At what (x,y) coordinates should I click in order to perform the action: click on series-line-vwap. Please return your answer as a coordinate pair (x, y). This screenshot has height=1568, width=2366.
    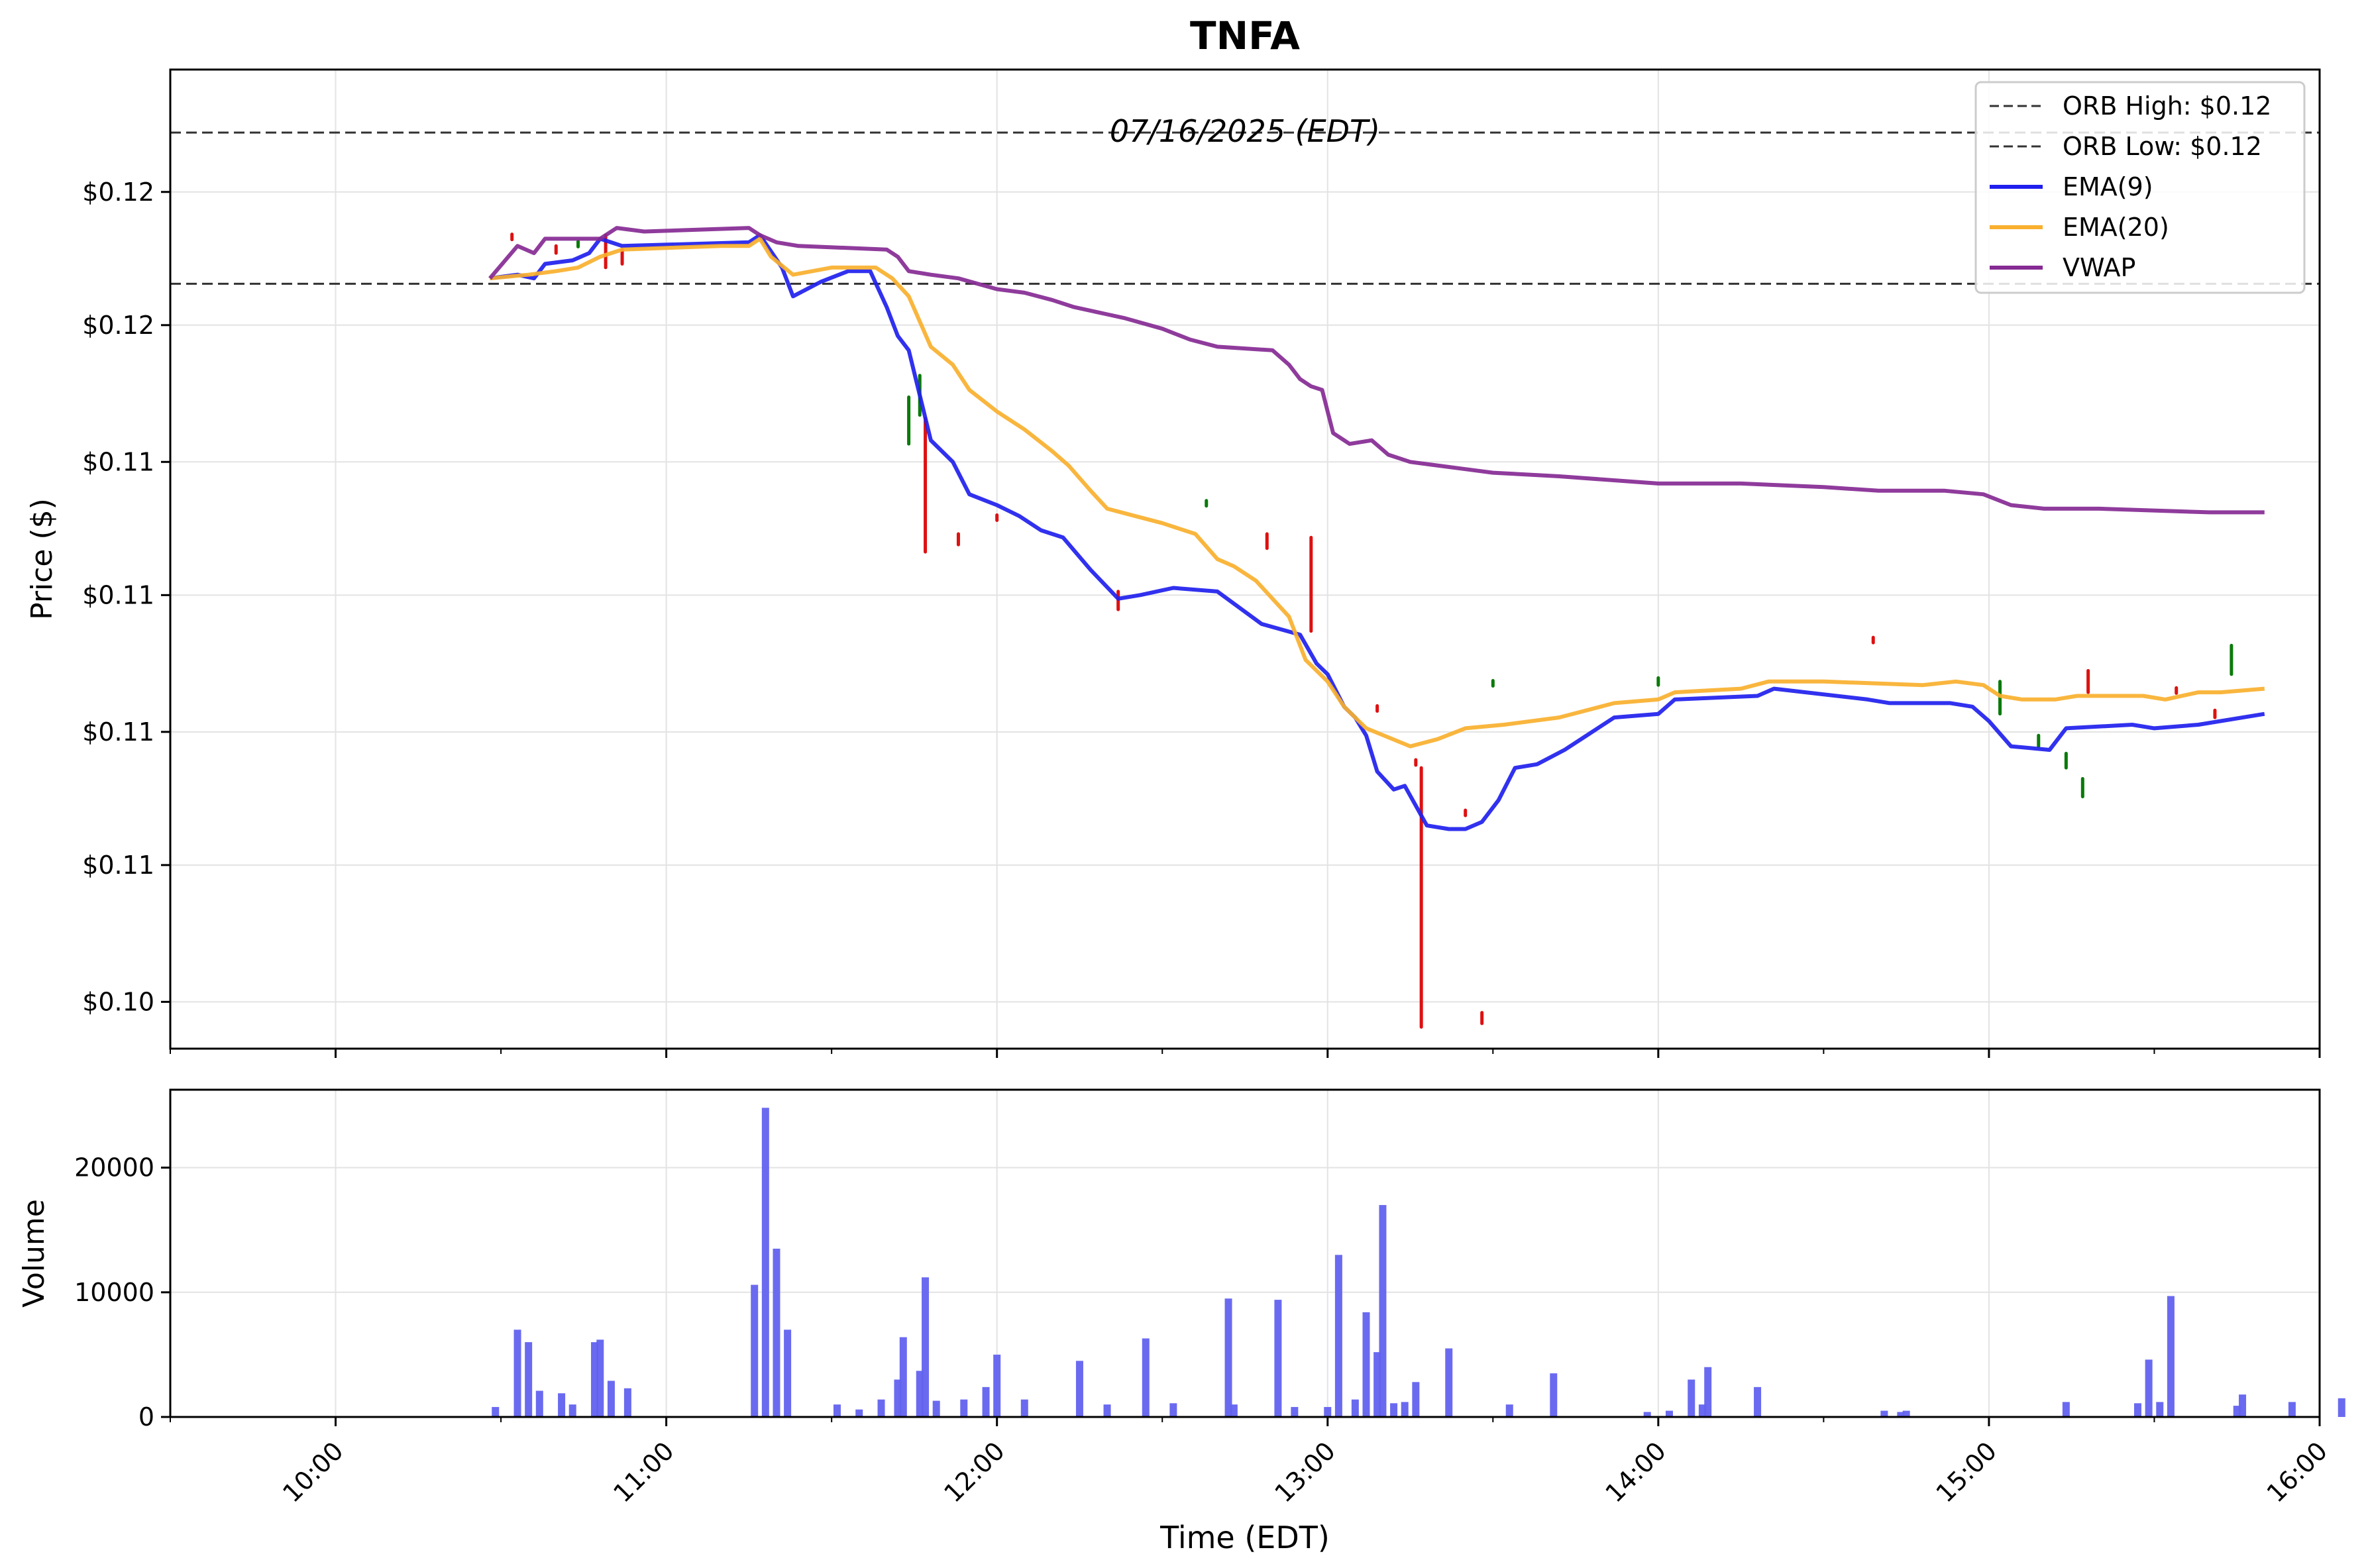
    Looking at the image, I should click on (1376, 370).